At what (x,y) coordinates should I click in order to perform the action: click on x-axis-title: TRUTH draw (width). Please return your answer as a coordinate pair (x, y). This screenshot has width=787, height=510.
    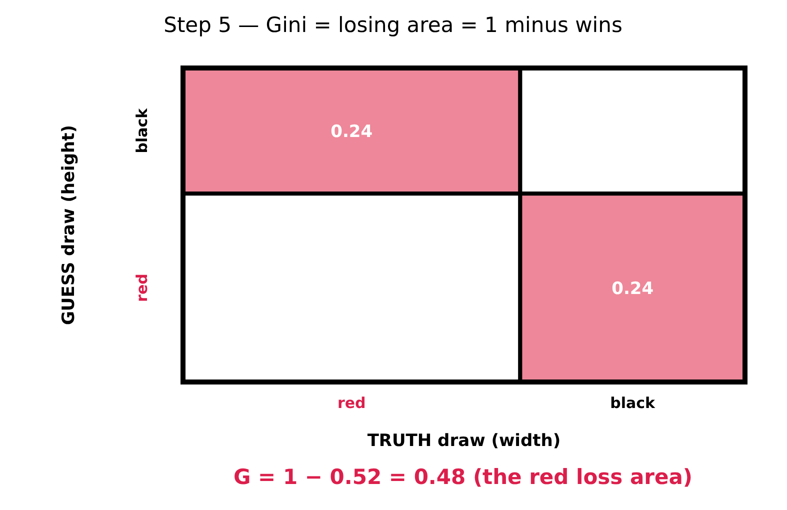
    Looking at the image, I should click on (464, 441).